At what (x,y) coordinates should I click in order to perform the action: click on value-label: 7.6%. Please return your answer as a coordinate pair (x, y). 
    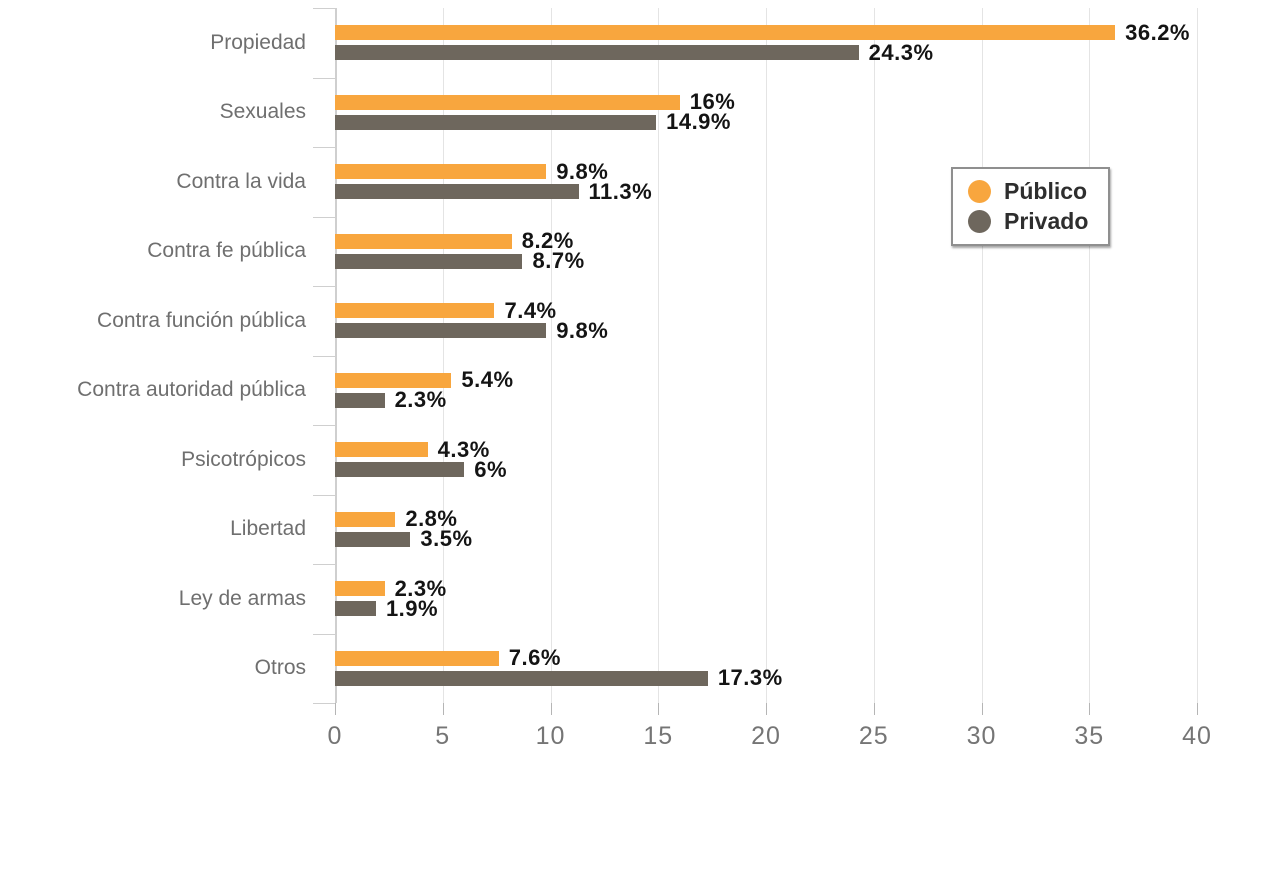
    Looking at the image, I should click on (534, 658).